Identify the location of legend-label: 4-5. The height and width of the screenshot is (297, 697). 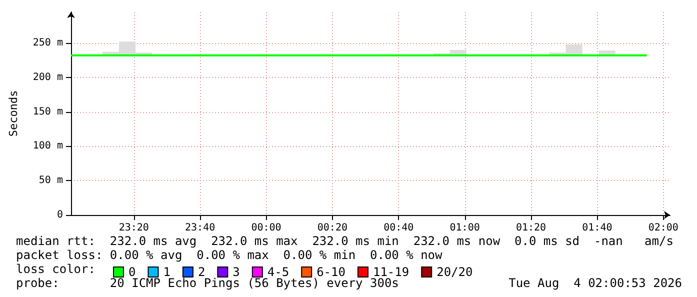
(278, 272).